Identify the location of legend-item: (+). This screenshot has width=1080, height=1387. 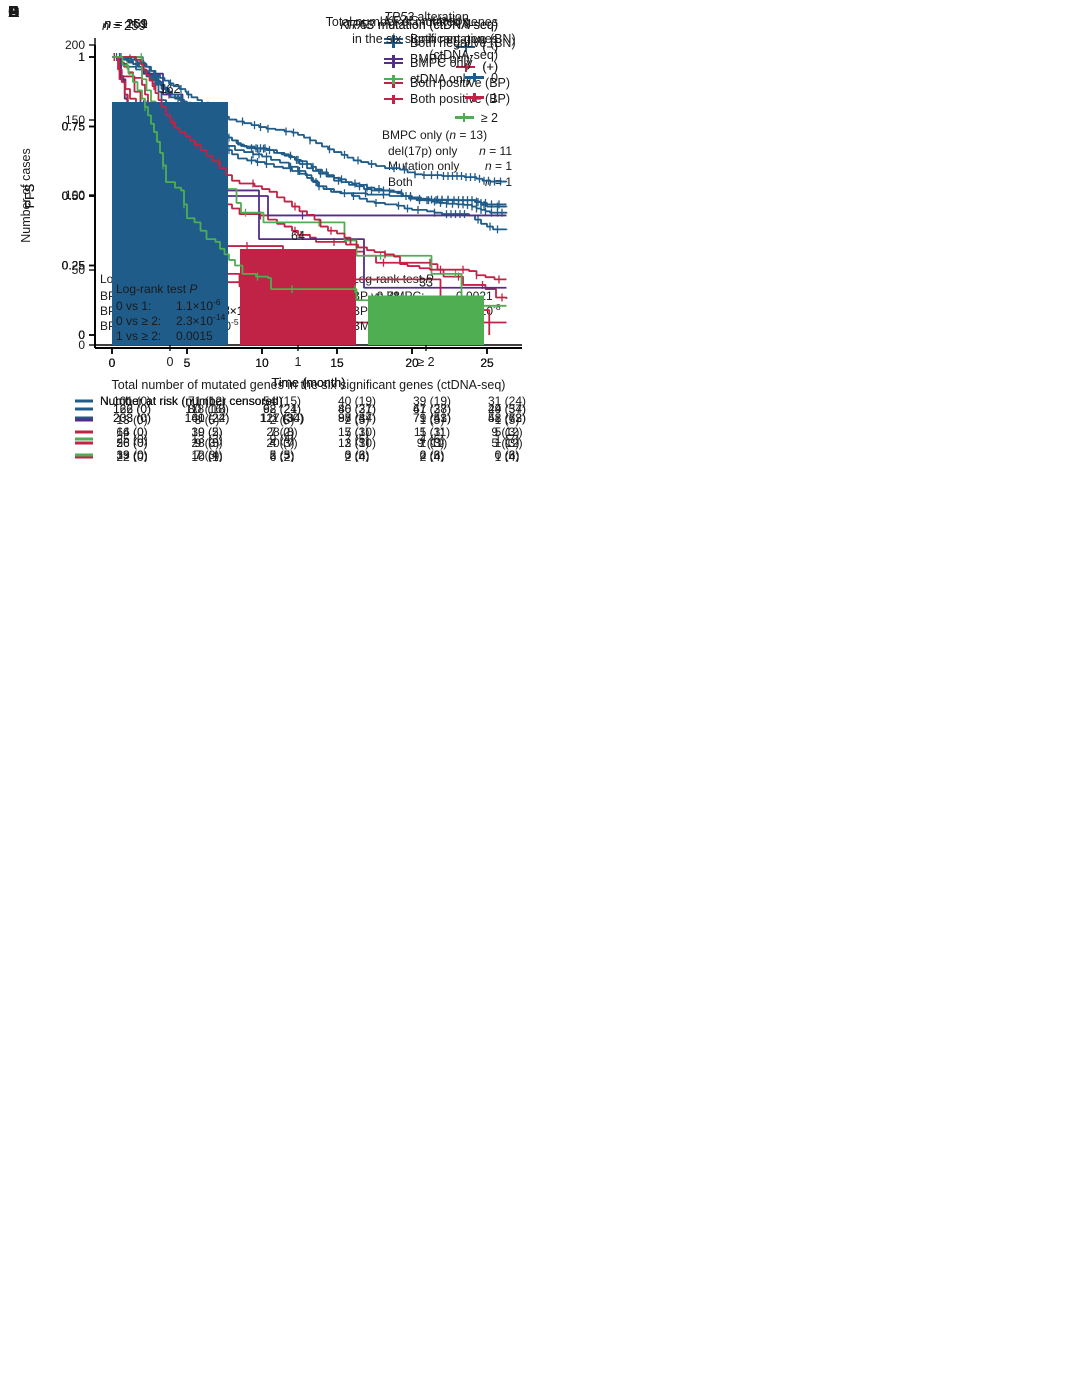
(421, 67).